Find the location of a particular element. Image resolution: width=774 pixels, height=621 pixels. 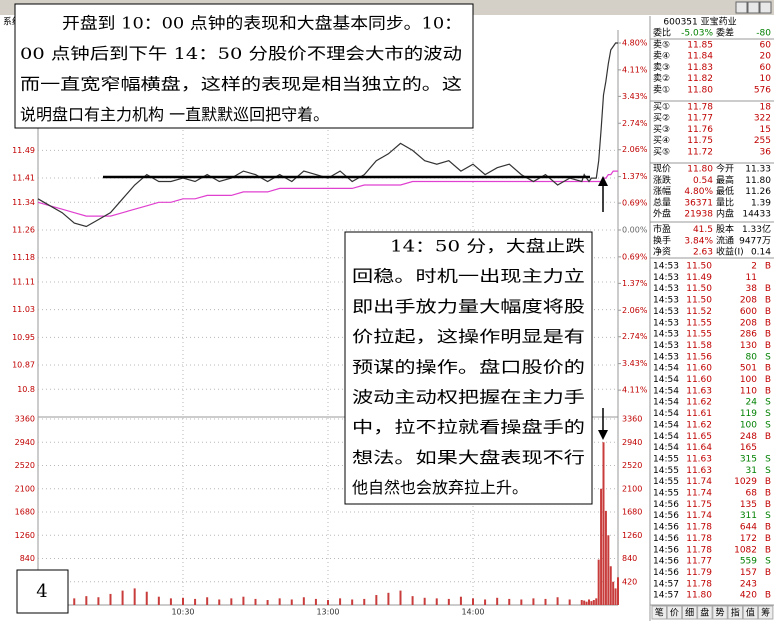

tab-label: 势 is located at coordinates (719, 613).